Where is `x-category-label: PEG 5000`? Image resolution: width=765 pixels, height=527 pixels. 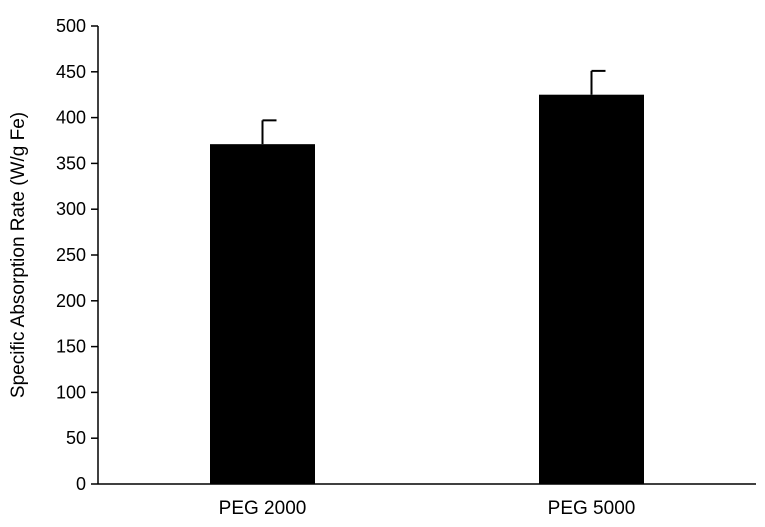
x-category-label: PEG 5000 is located at coordinates (592, 508).